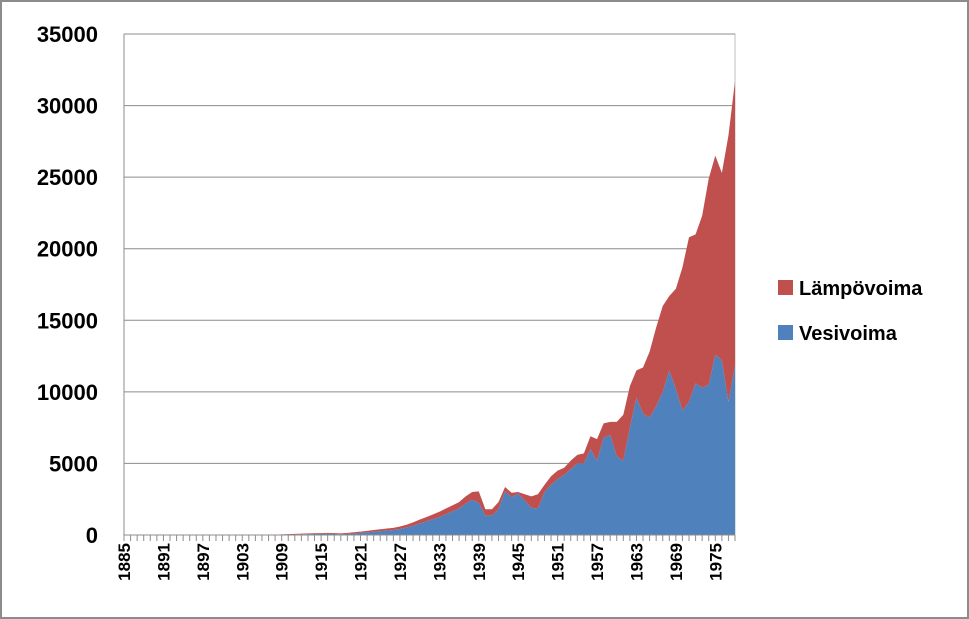 This screenshot has width=969, height=619. Describe the element at coordinates (67, 106) in the screenshot. I see `y-tick-label: 30000` at that location.